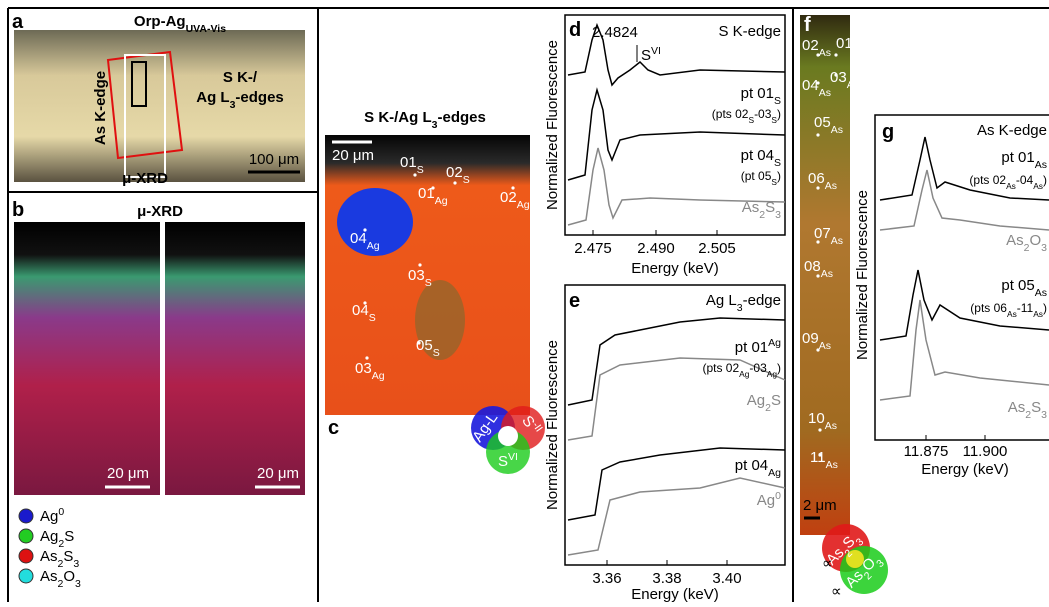 The width and height of the screenshot is (1049, 607). Describe the element at coordinates (593, 248) in the screenshot. I see `x-tick-label: 2.475` at that location.